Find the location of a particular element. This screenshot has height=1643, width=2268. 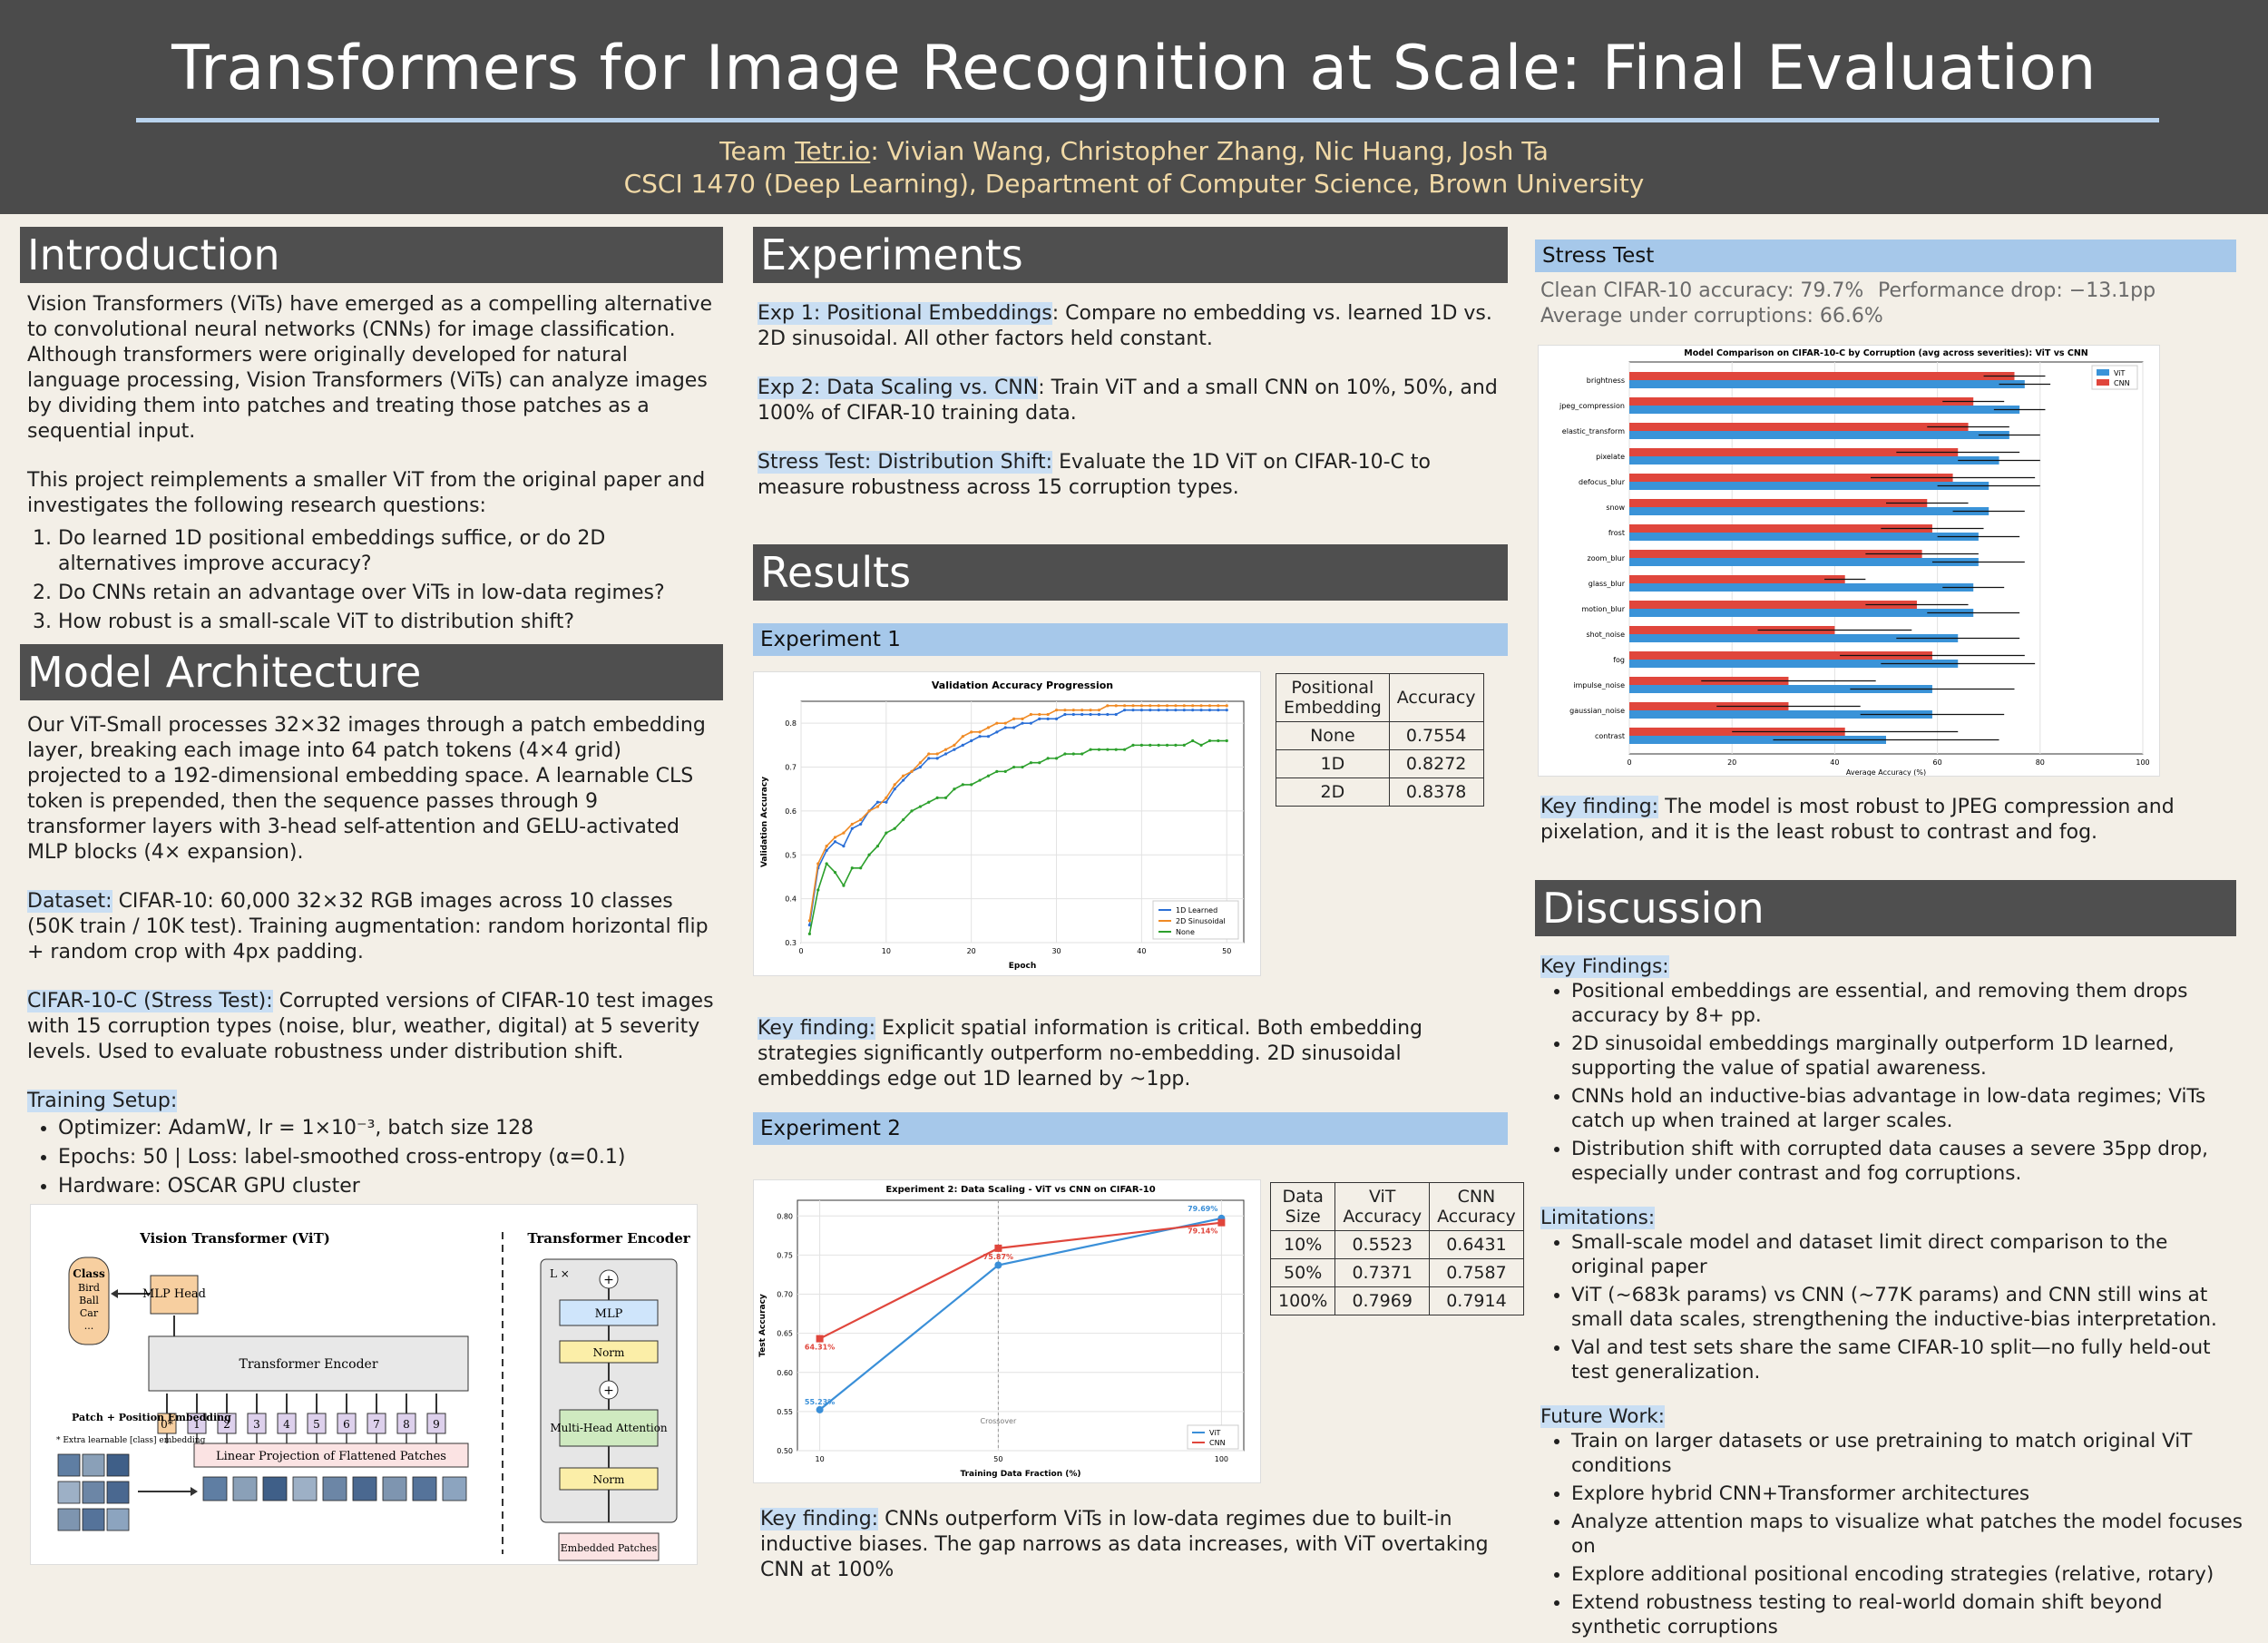

table-cell: 0.7587 is located at coordinates (1476, 1272).